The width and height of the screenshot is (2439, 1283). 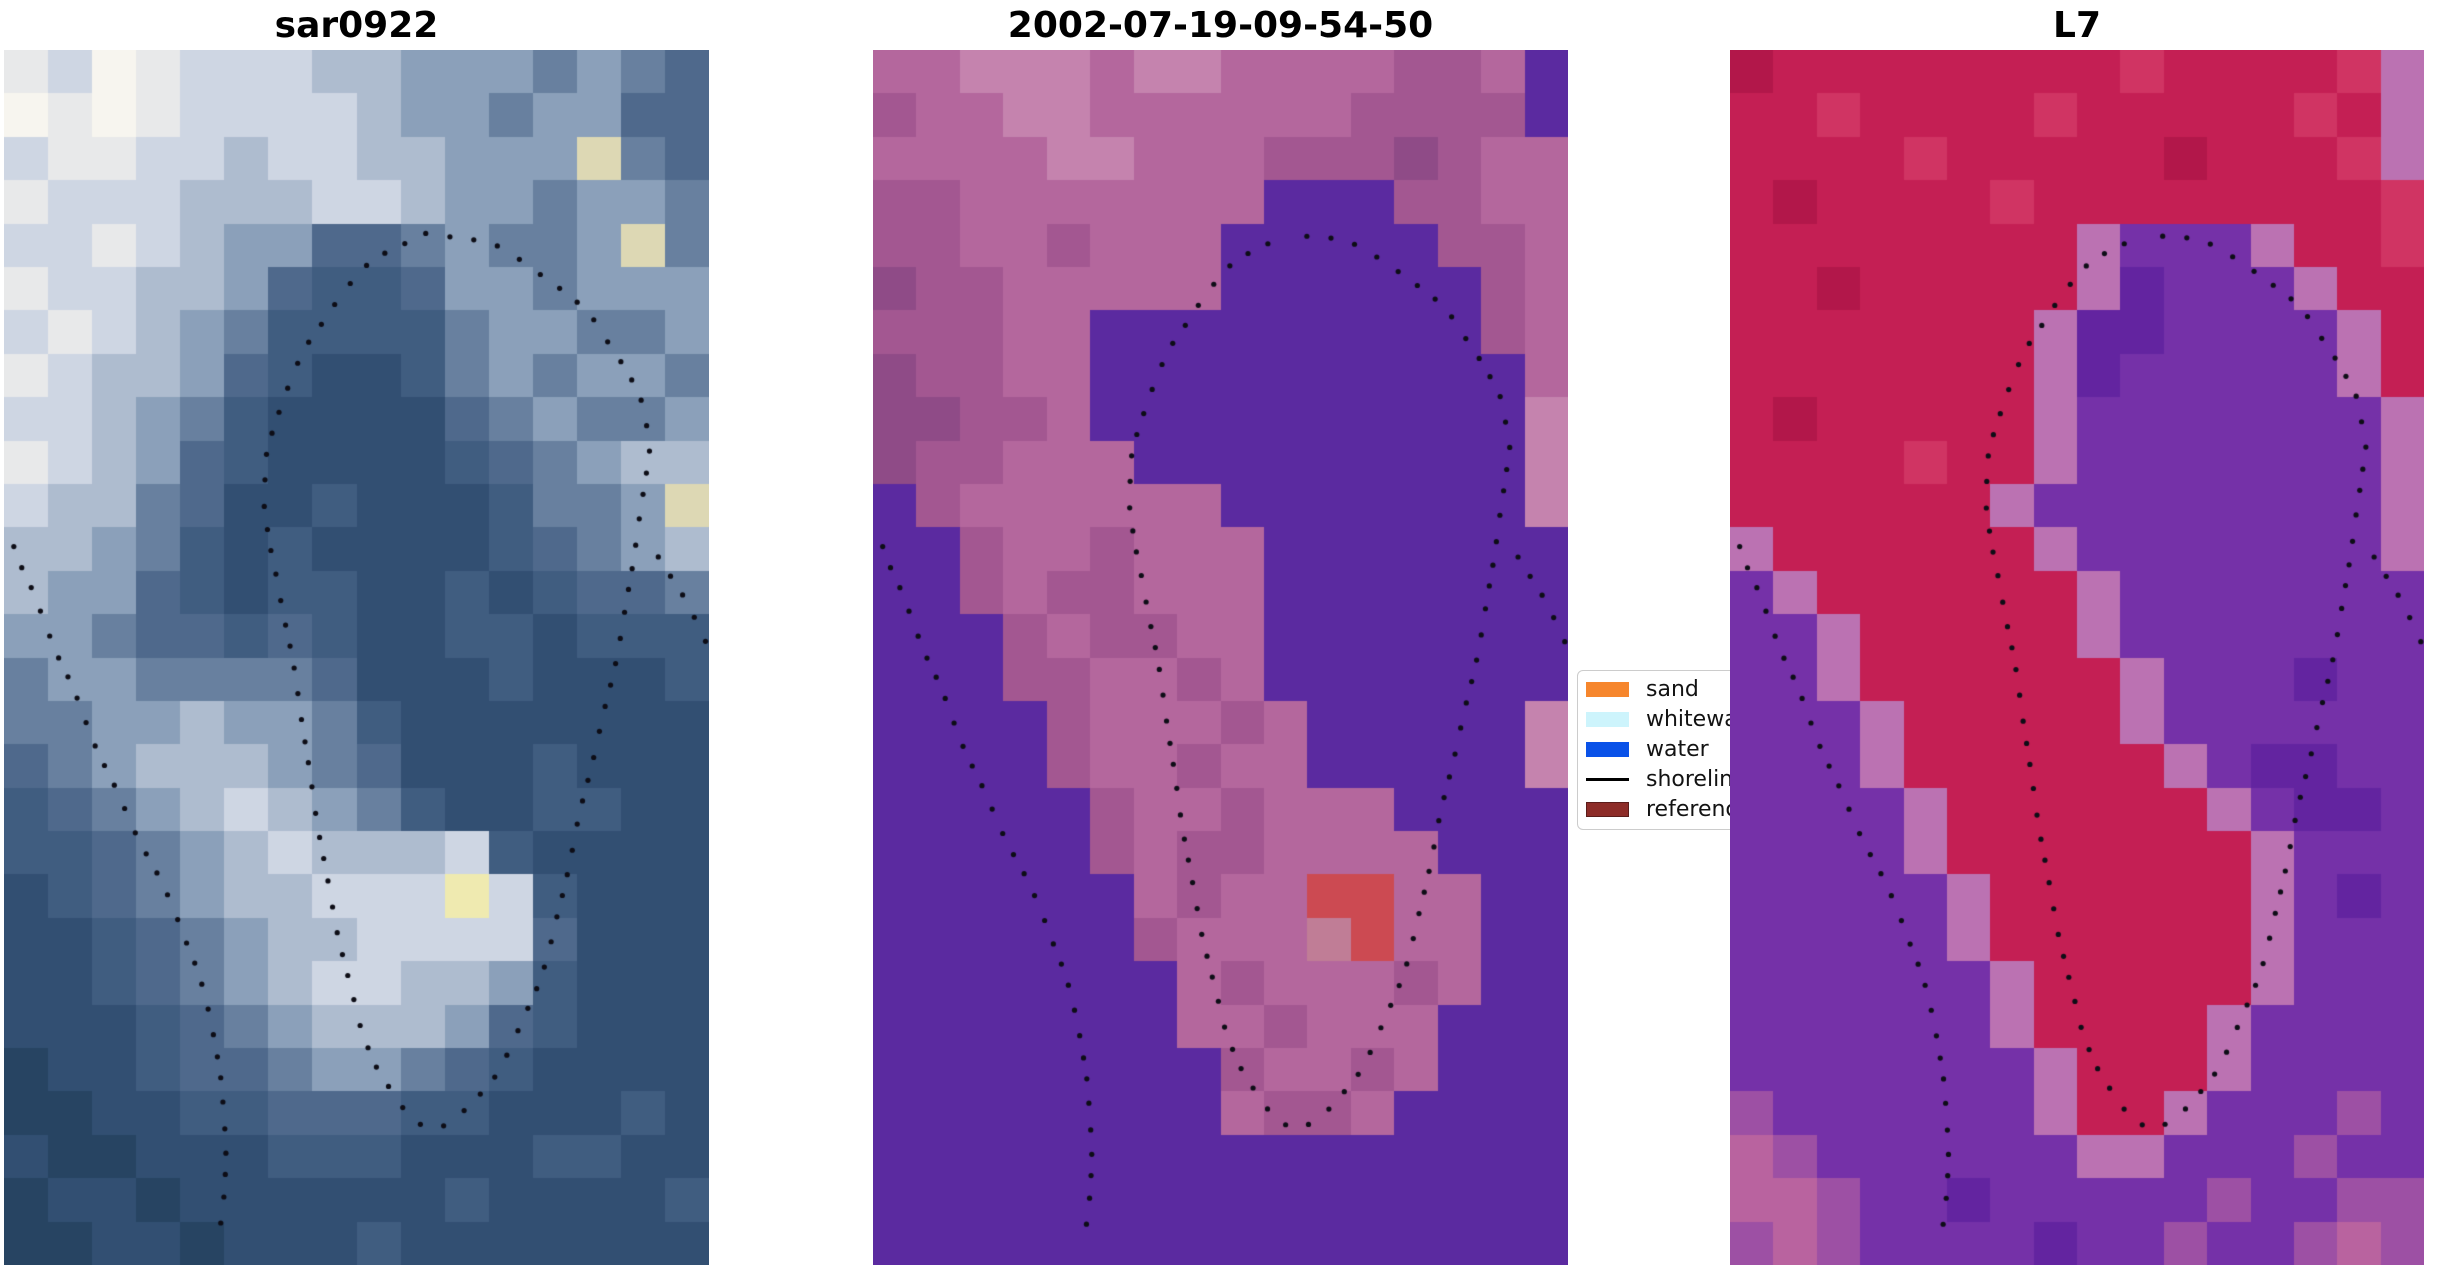 I want to click on whitewater-swatch-icon, so click(x=1607, y=719).